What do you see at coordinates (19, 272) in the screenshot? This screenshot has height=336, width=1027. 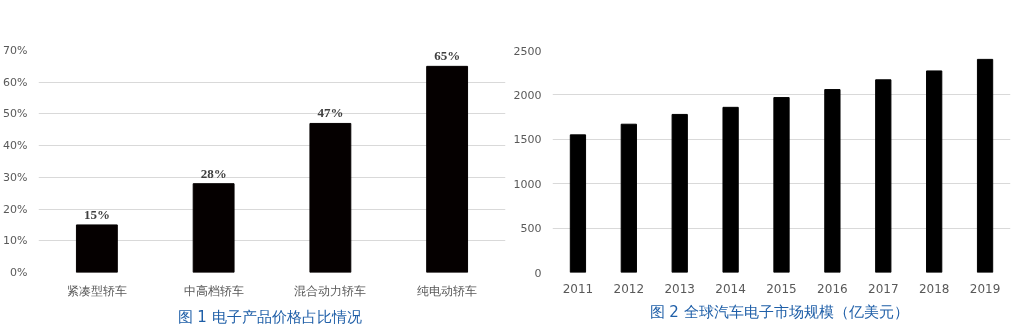 I see `y-tick-label: 0%` at bounding box center [19, 272].